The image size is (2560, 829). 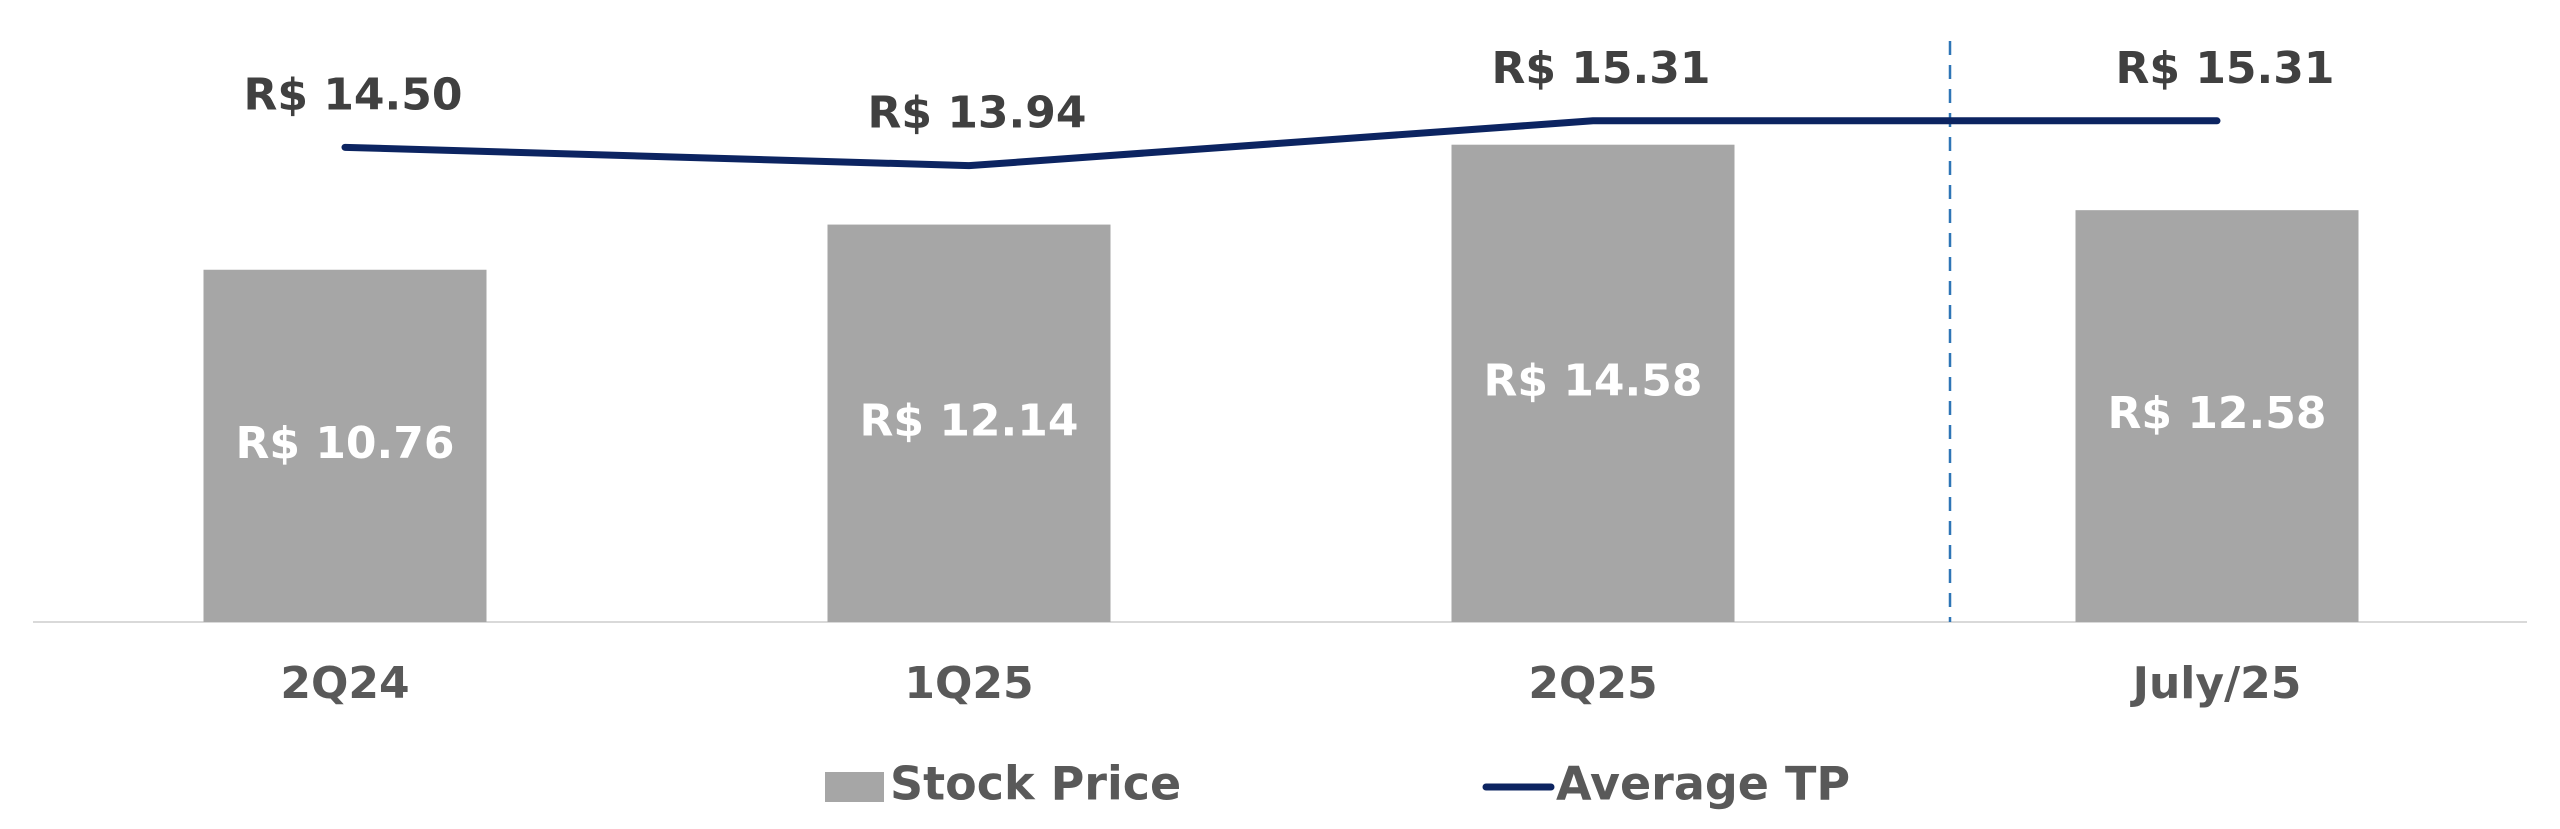 I want to click on x-tick-label: 1Q25, so click(x=968, y=683).